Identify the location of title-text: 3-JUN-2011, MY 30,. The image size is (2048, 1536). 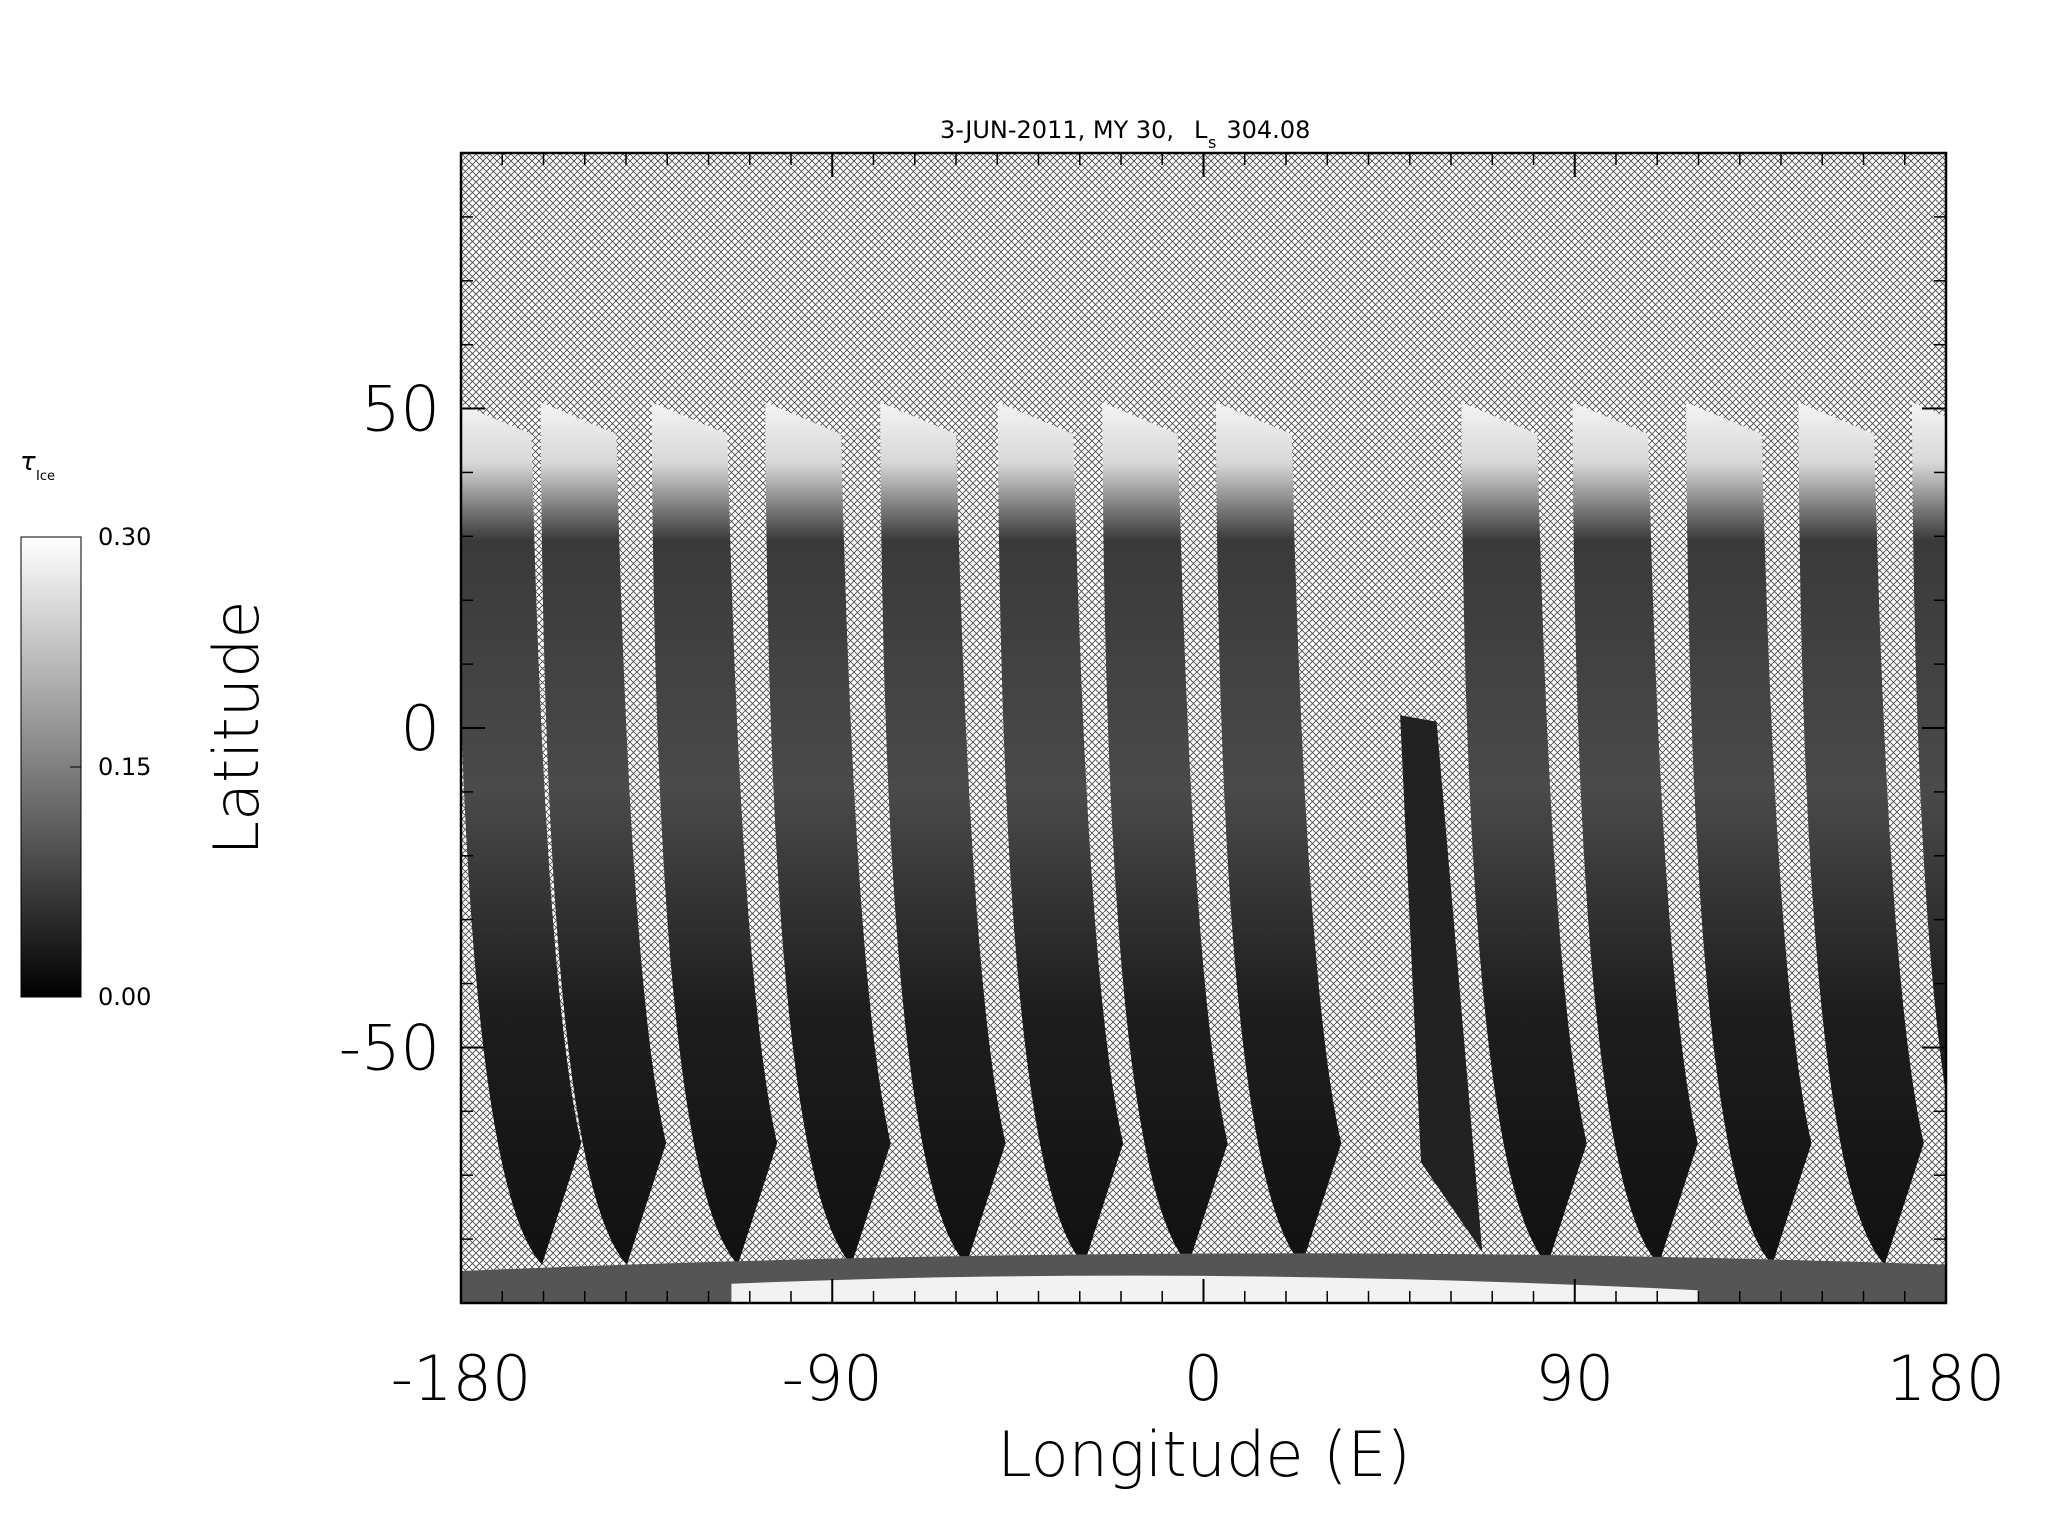
(1057, 130).